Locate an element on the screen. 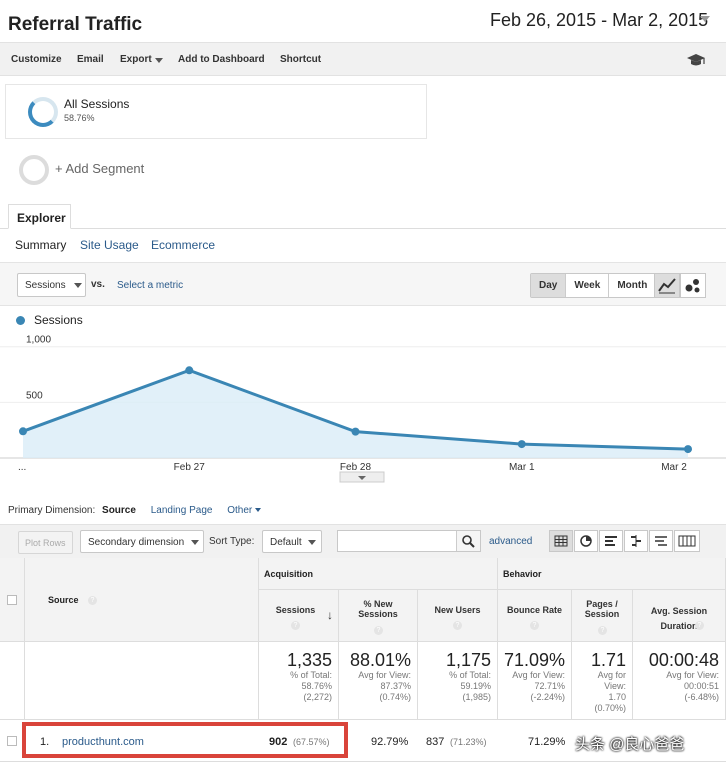  tab-explorer: Explorer is located at coordinates (39, 216).